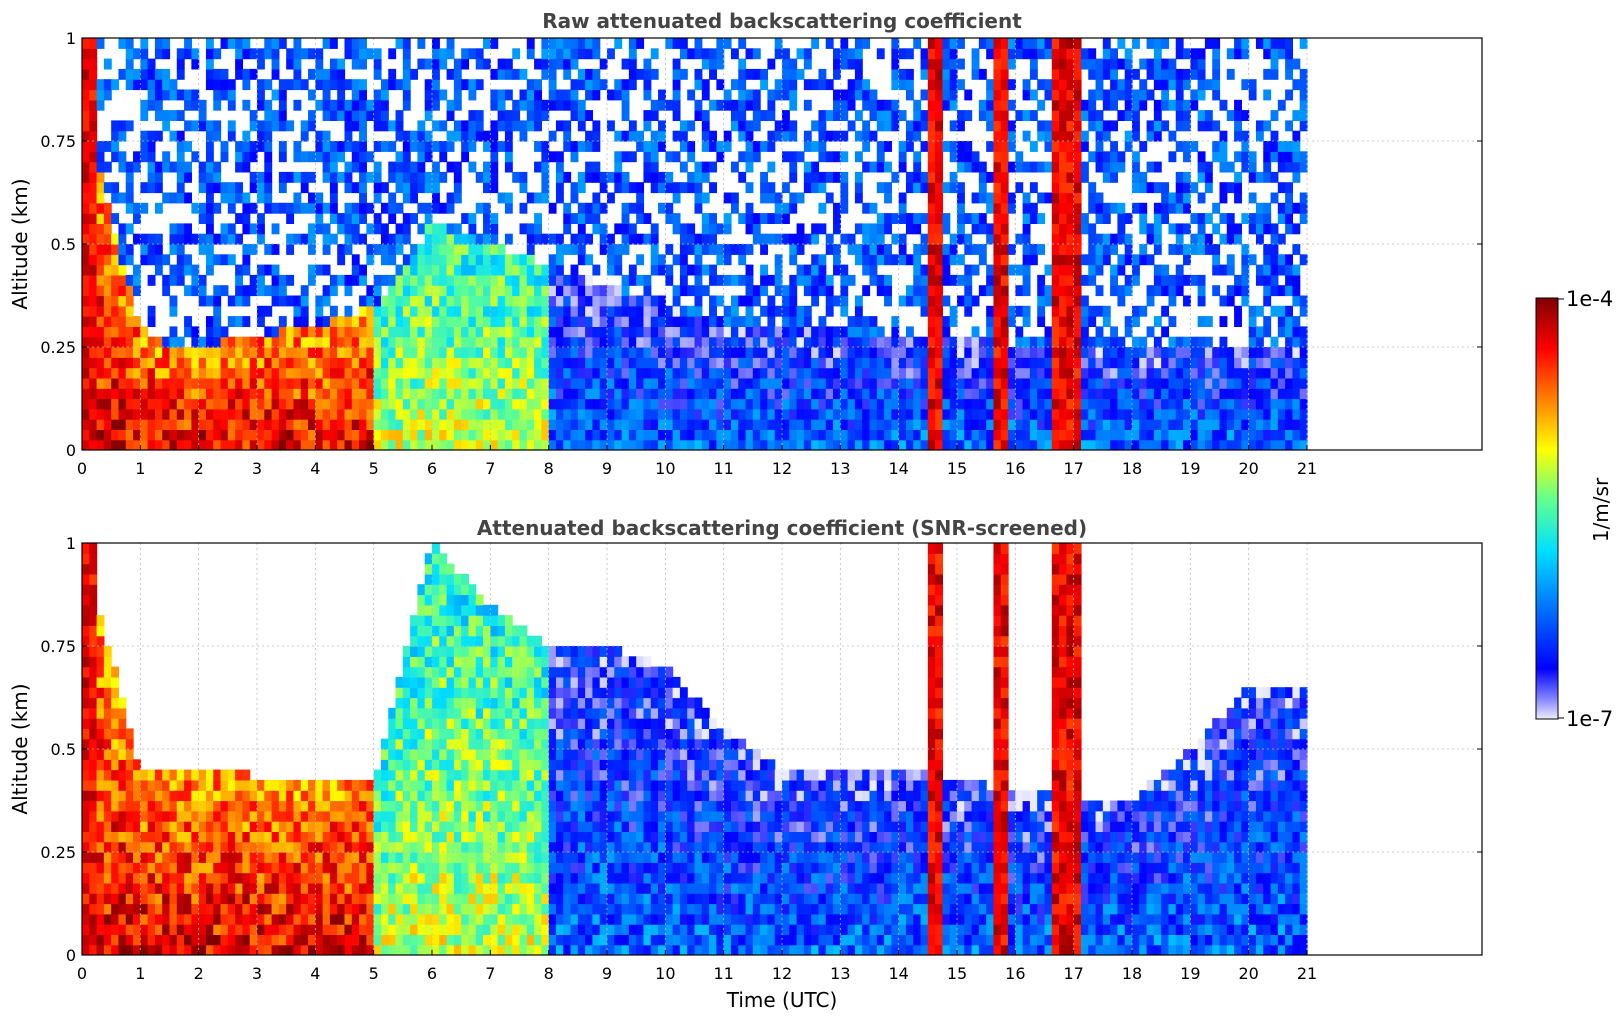  I want to click on x-tick-label: 15, so click(957, 468).